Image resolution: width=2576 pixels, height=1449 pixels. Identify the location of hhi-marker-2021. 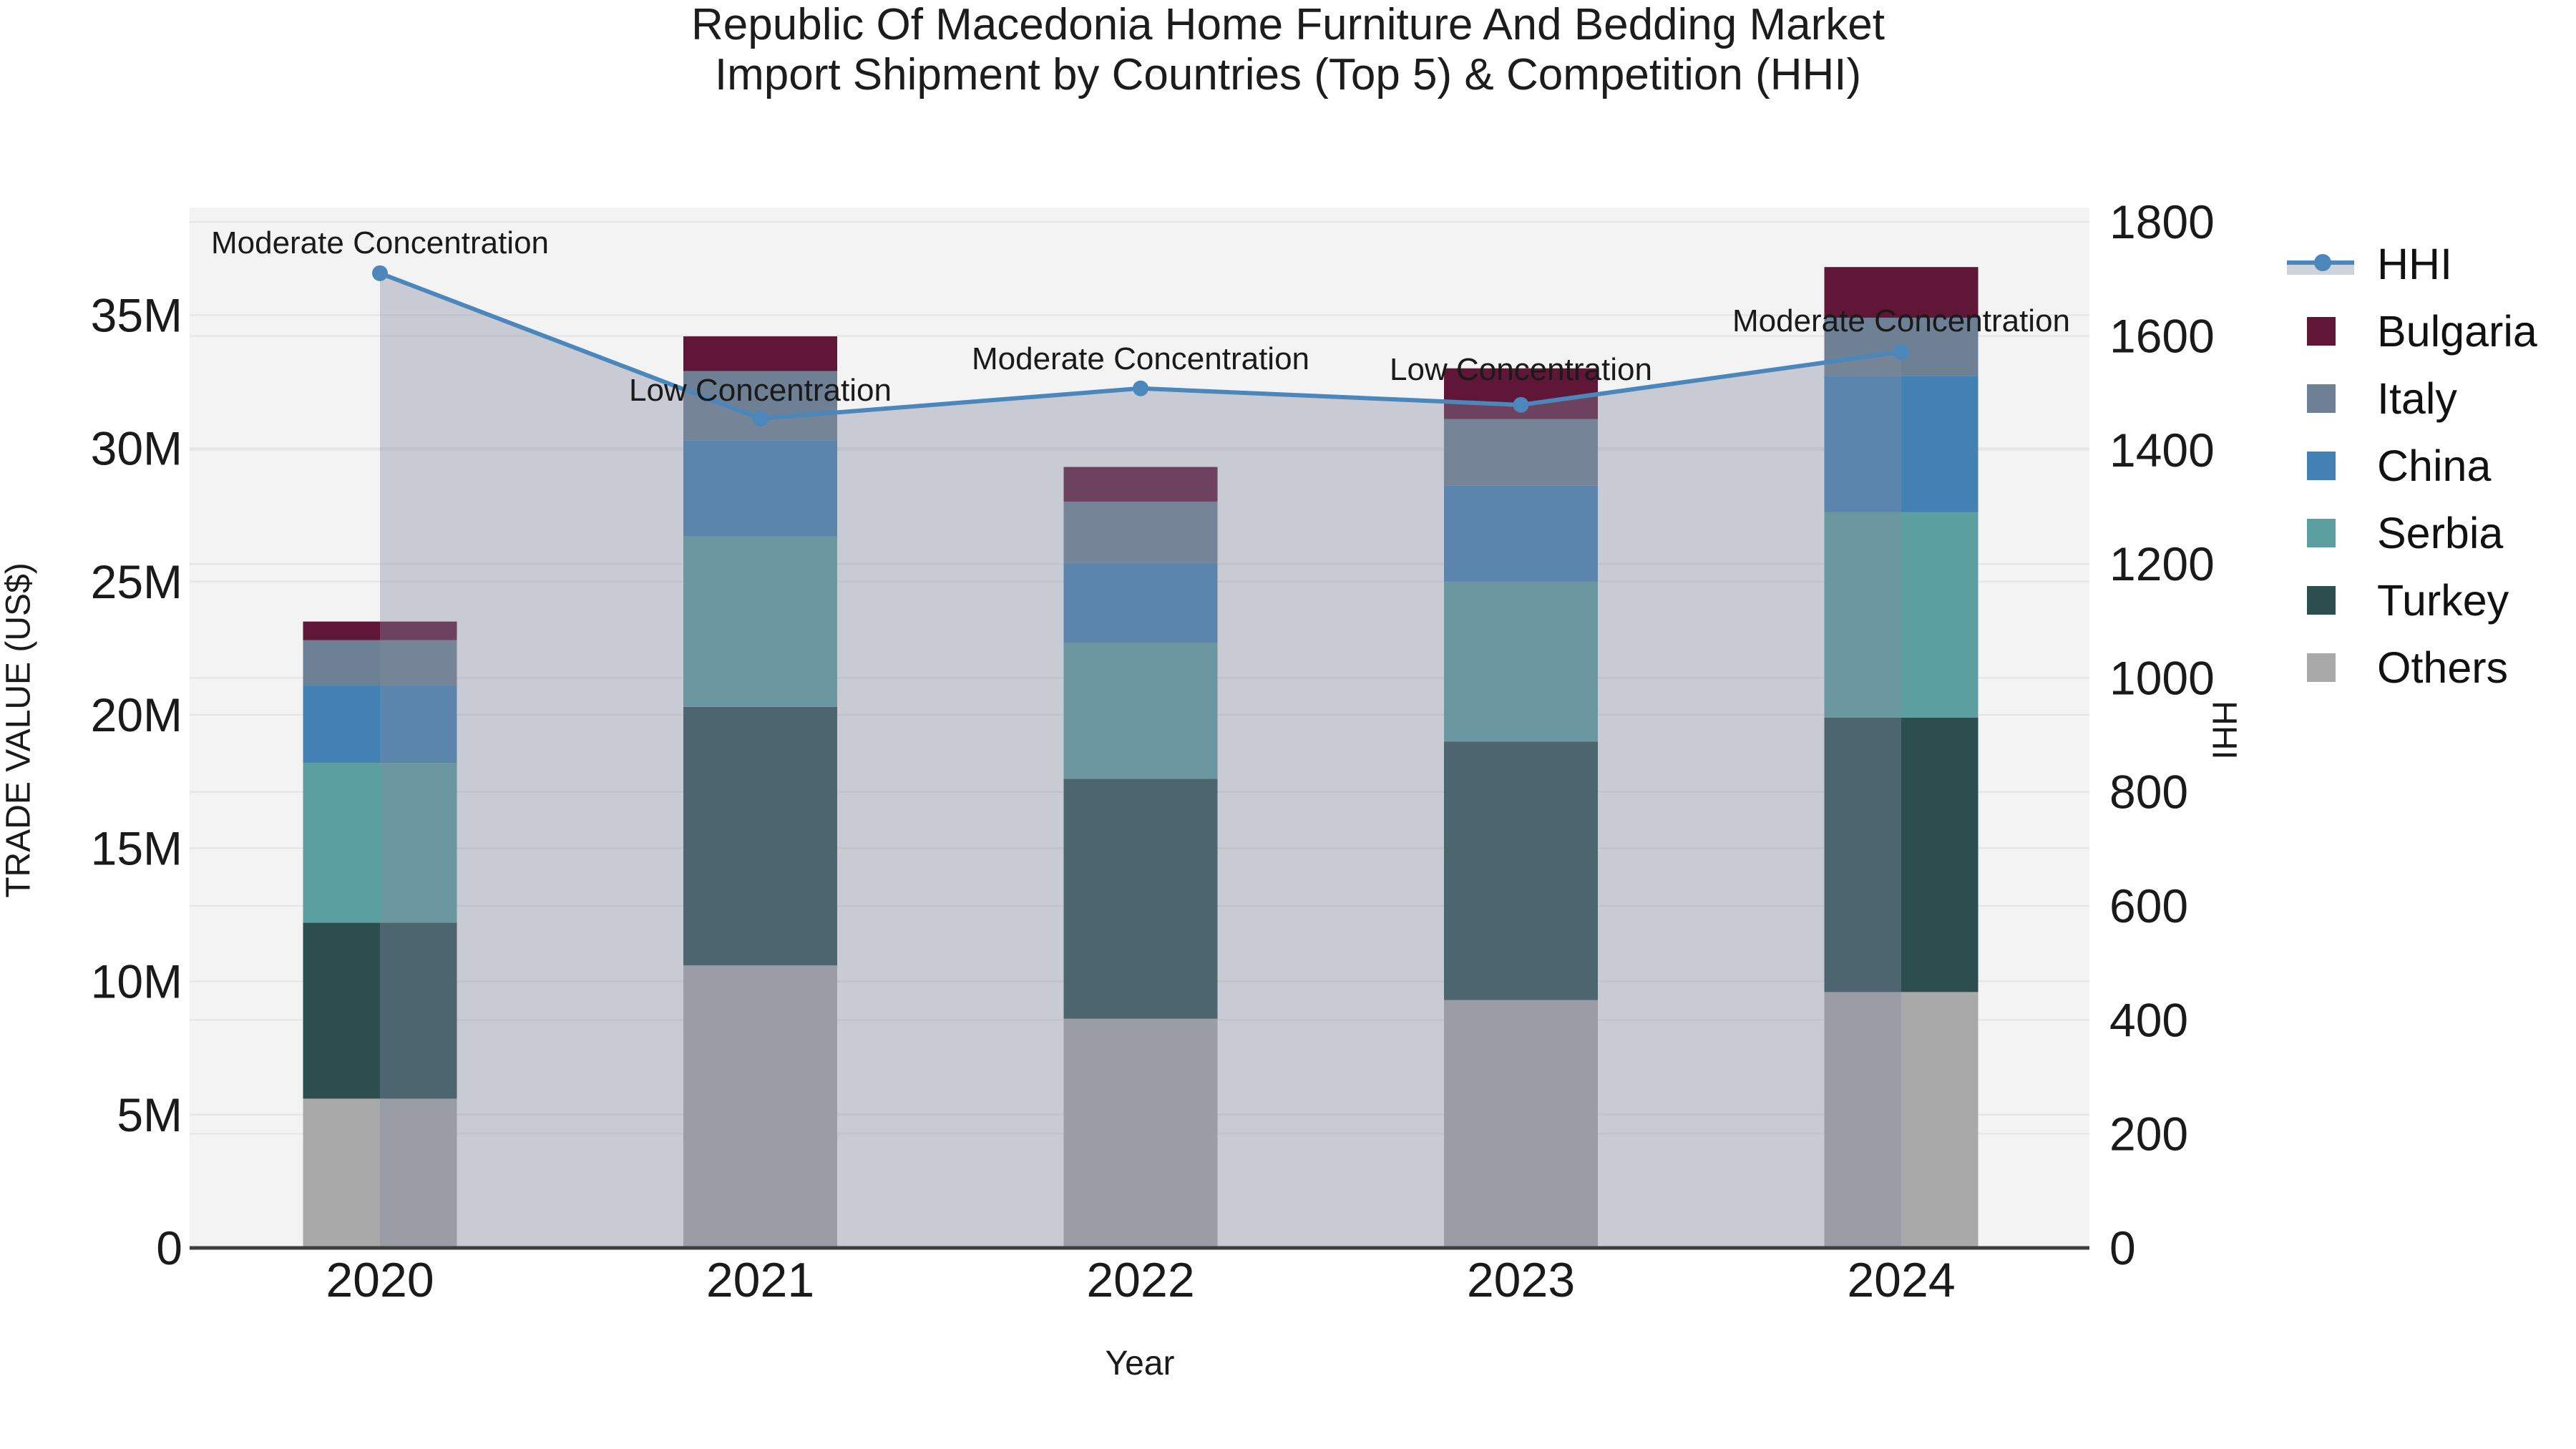
(760, 418).